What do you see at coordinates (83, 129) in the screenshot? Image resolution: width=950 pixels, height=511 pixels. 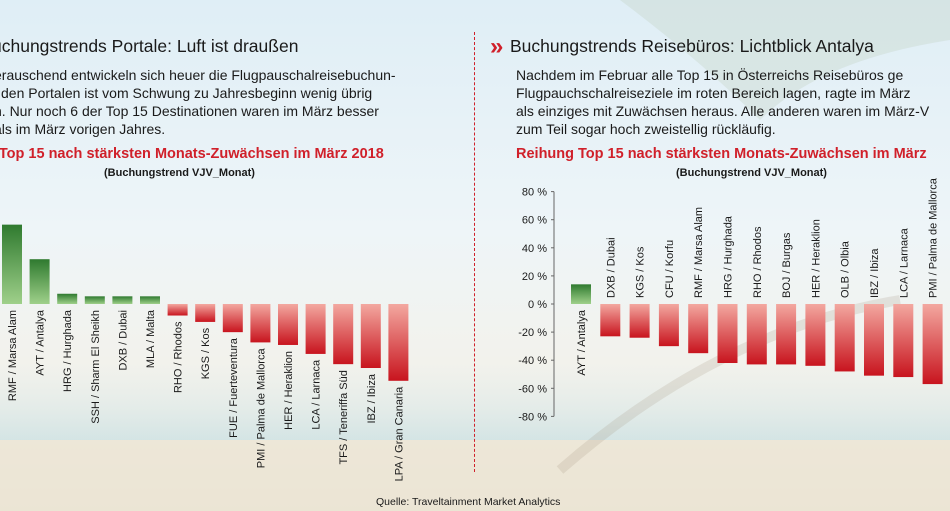 I see `left-body-line: als im März vorigen Jahres.` at bounding box center [83, 129].